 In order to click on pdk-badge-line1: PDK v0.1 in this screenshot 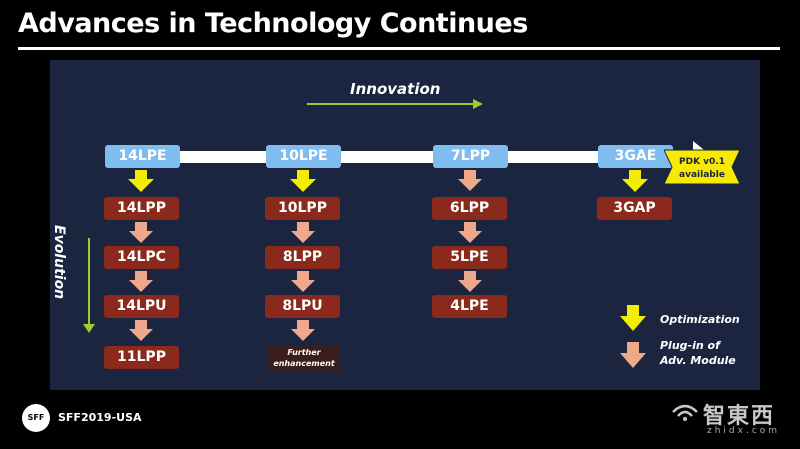, I will do `click(702, 162)`.